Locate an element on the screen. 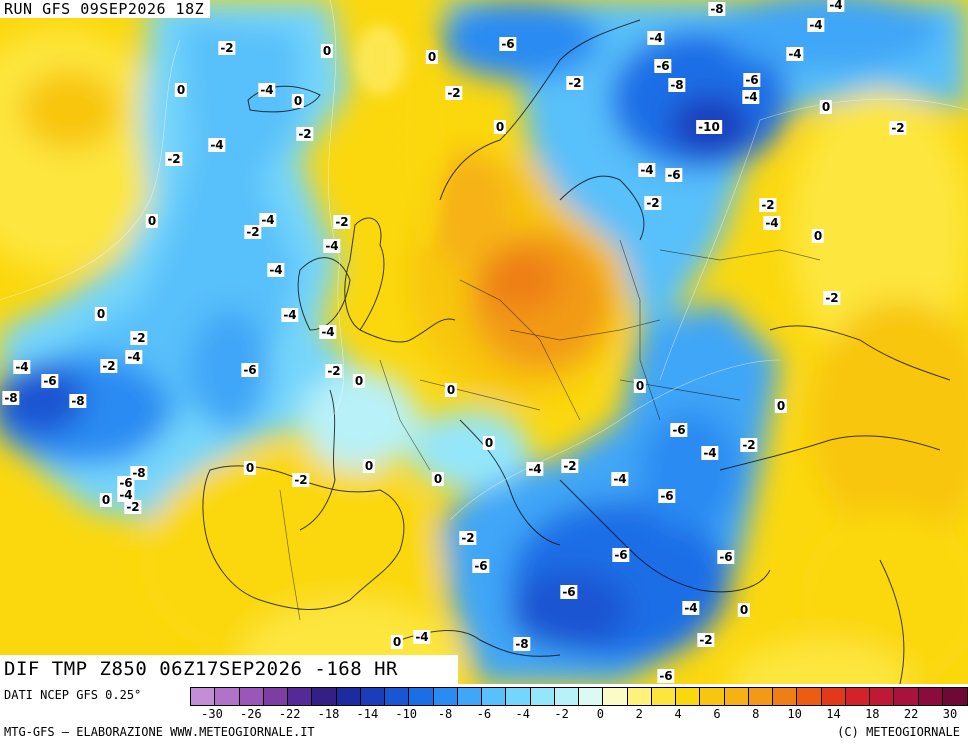 The width and height of the screenshot is (968, 745). scale-tick-label: -22 is located at coordinates (289, 714).